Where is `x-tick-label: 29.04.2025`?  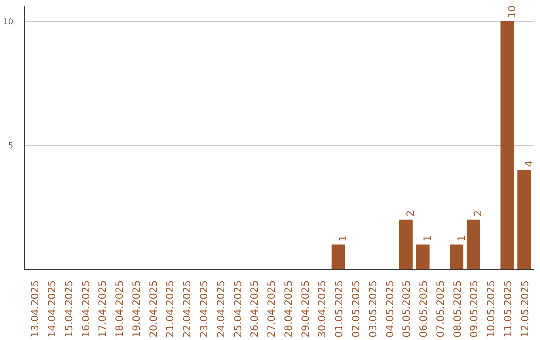
x-tick-label: 29.04.2025 is located at coordinates (306, 309).